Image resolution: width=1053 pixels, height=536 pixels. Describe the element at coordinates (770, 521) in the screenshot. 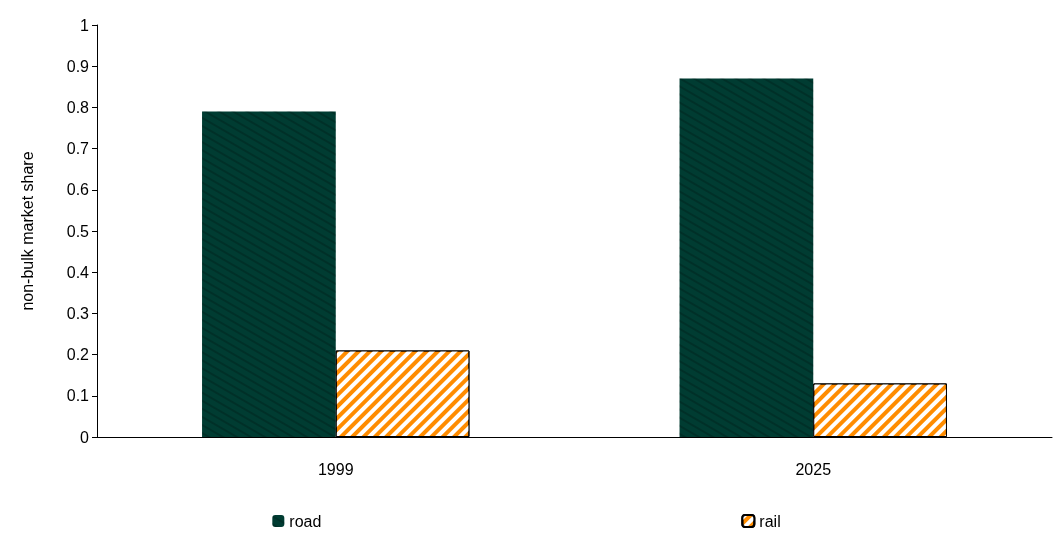

I see `legend-label: rail` at that location.